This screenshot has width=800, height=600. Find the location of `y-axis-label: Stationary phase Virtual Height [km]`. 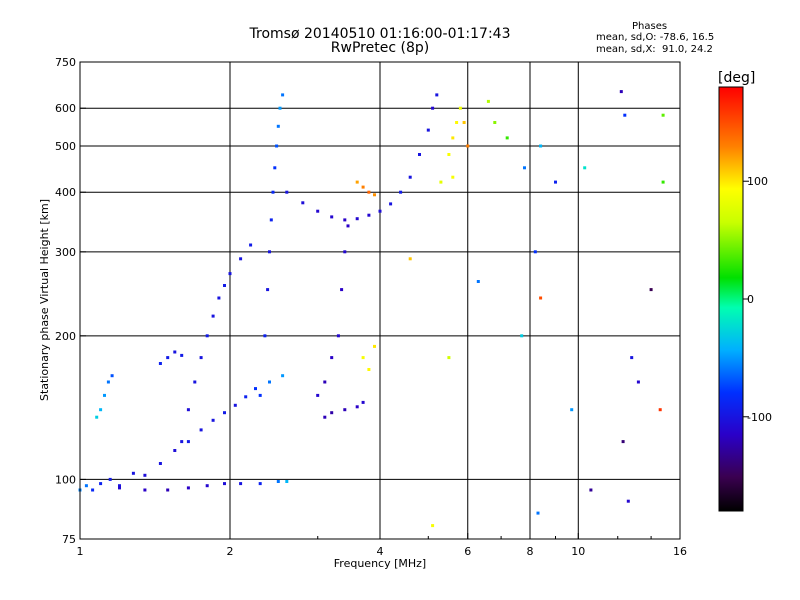

y-axis-label: Stationary phase Virtual Height [km] is located at coordinates (44, 300).